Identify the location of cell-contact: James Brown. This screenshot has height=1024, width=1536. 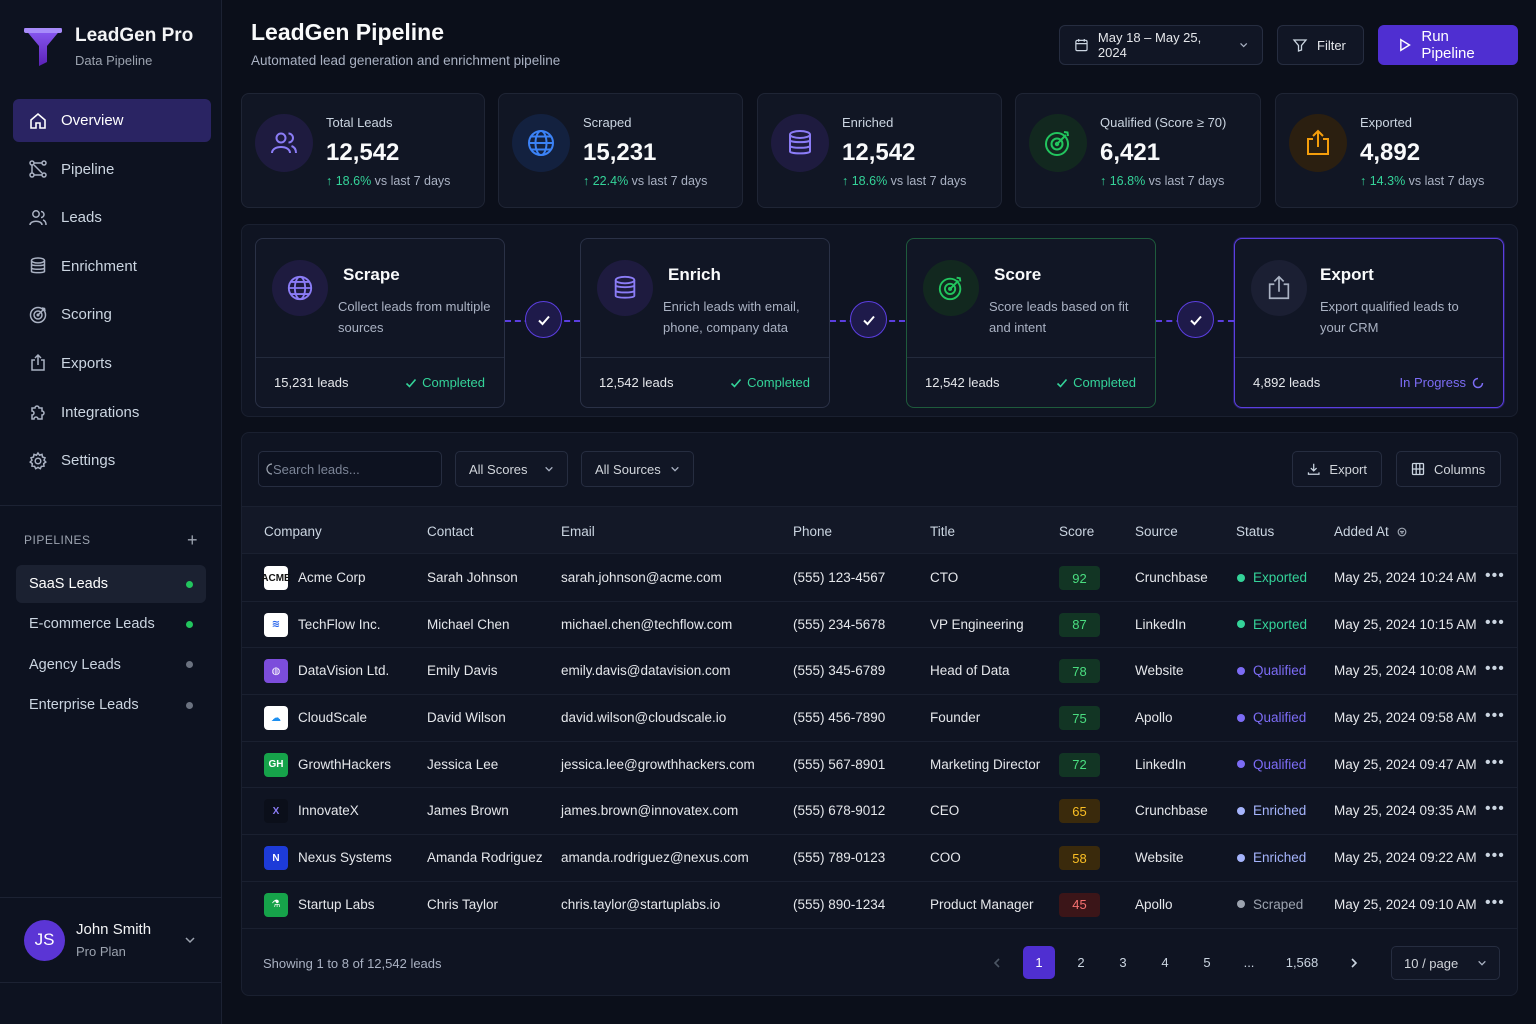
(468, 811).